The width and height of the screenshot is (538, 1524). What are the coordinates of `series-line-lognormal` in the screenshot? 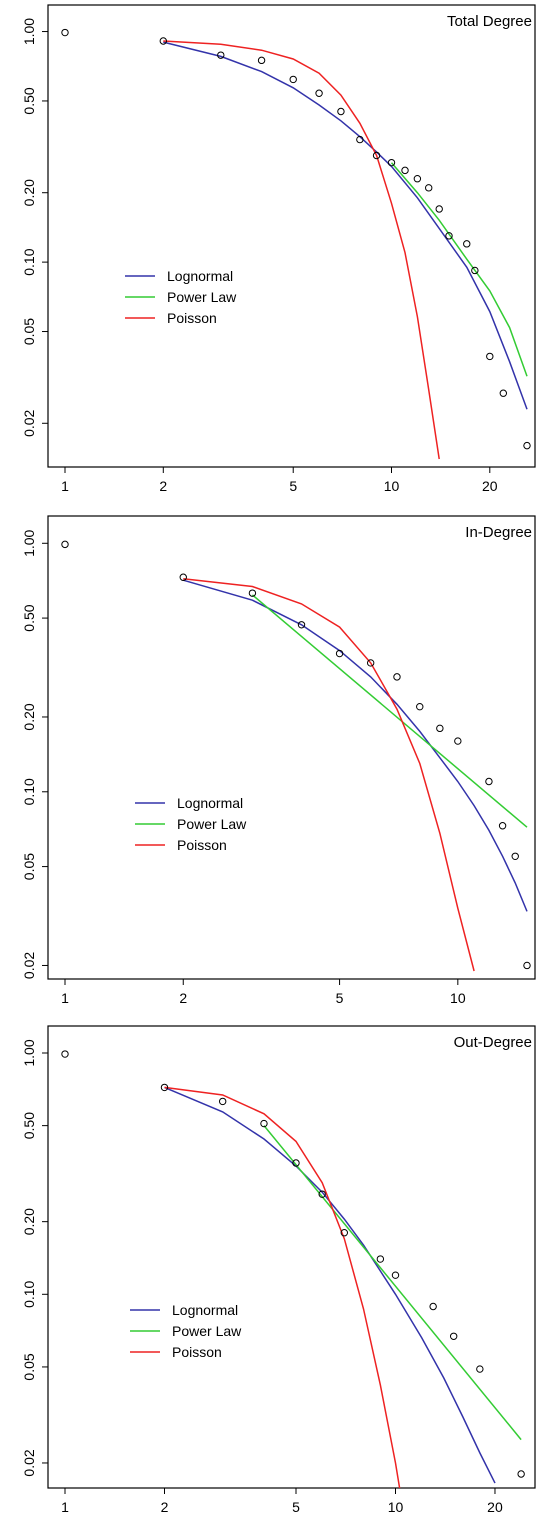 It's located at (355, 745).